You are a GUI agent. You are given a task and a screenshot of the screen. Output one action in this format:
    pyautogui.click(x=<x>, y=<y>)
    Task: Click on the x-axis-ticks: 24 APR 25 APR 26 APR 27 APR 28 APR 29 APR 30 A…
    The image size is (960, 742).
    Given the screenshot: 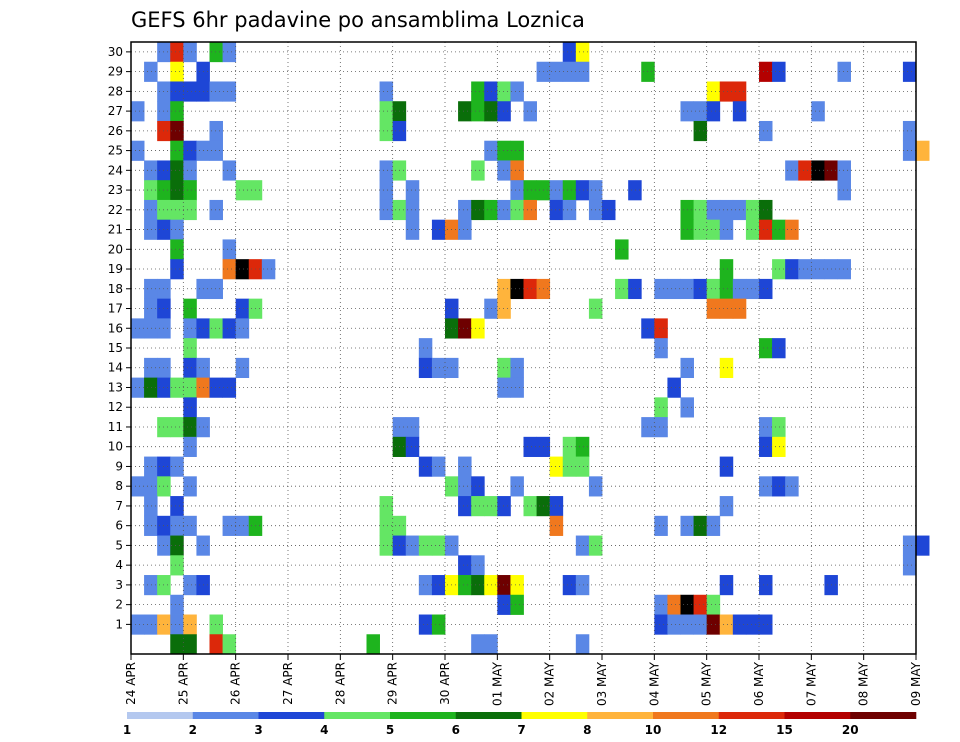 What is the action you would take?
    pyautogui.click(x=523, y=680)
    